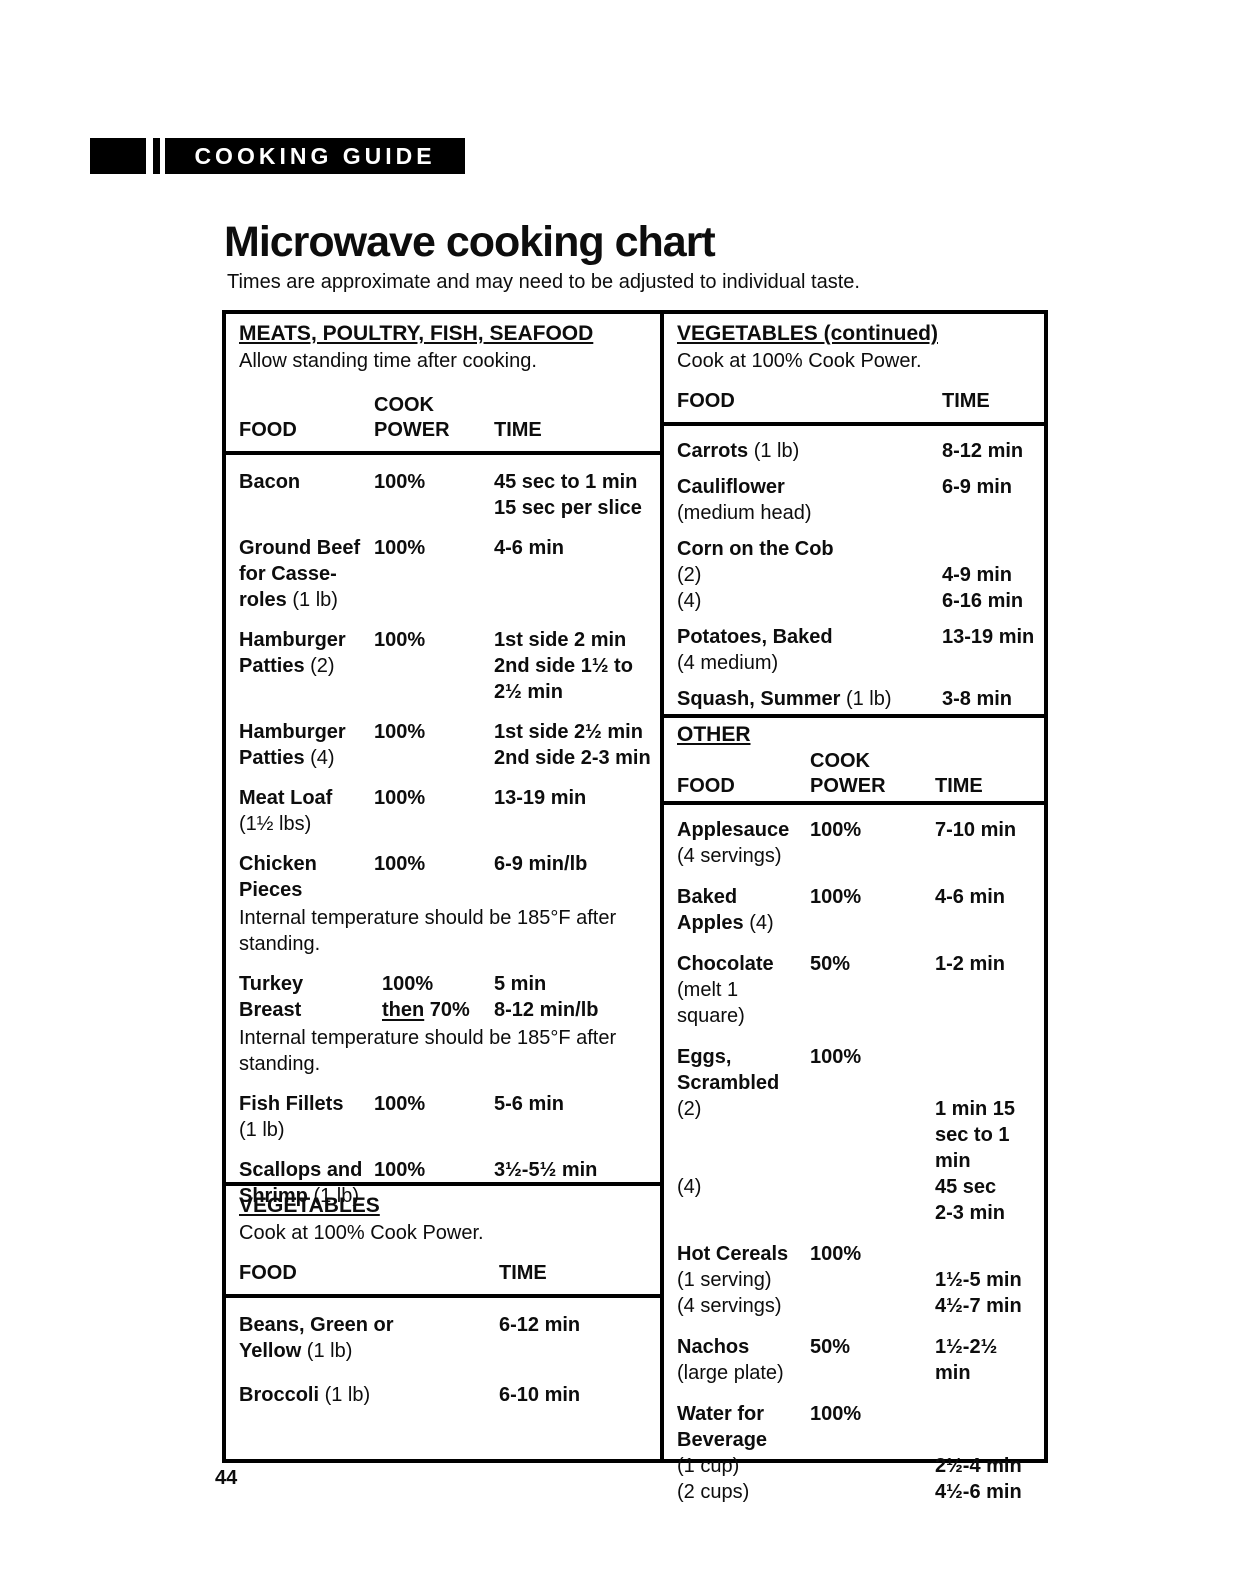  I want to click on time-cell: 6-9 min, so click(977, 487).